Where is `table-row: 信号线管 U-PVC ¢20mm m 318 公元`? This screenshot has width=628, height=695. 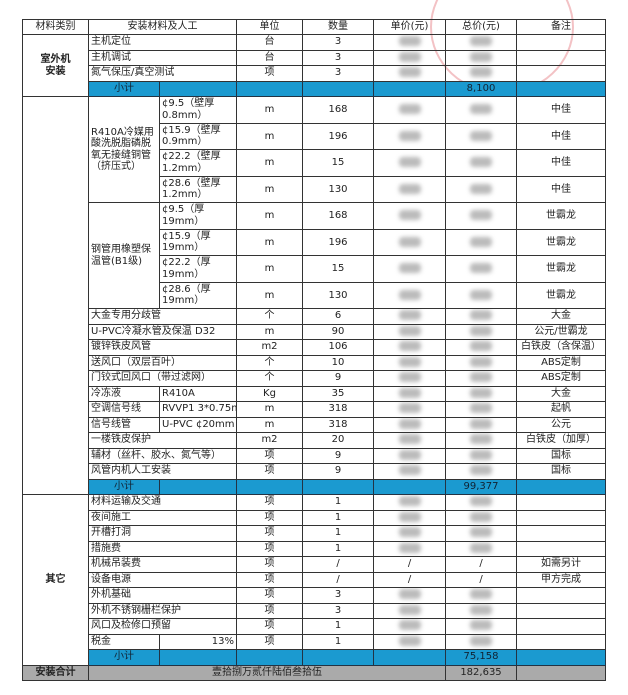 table-row: 信号线管 U-PVC ¢20mm m 318 公元 is located at coordinates (314, 424).